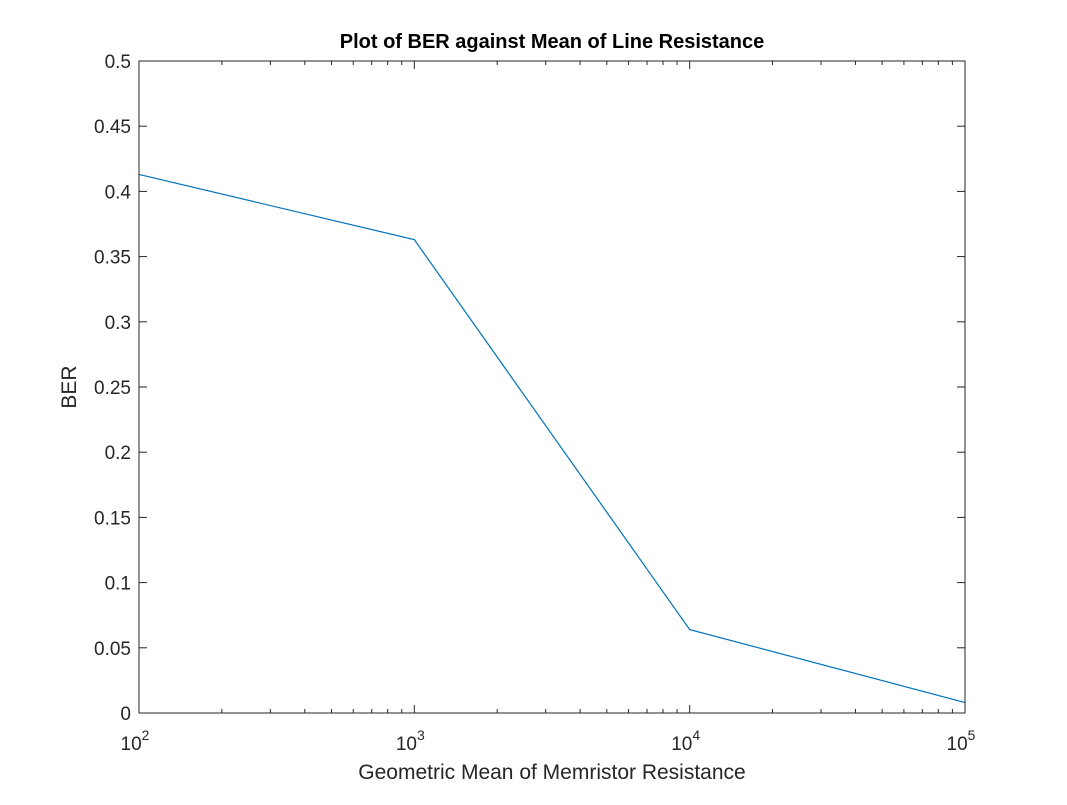 This screenshot has width=1067, height=805. Describe the element at coordinates (125, 714) in the screenshot. I see `y-tick-label: 0` at that location.